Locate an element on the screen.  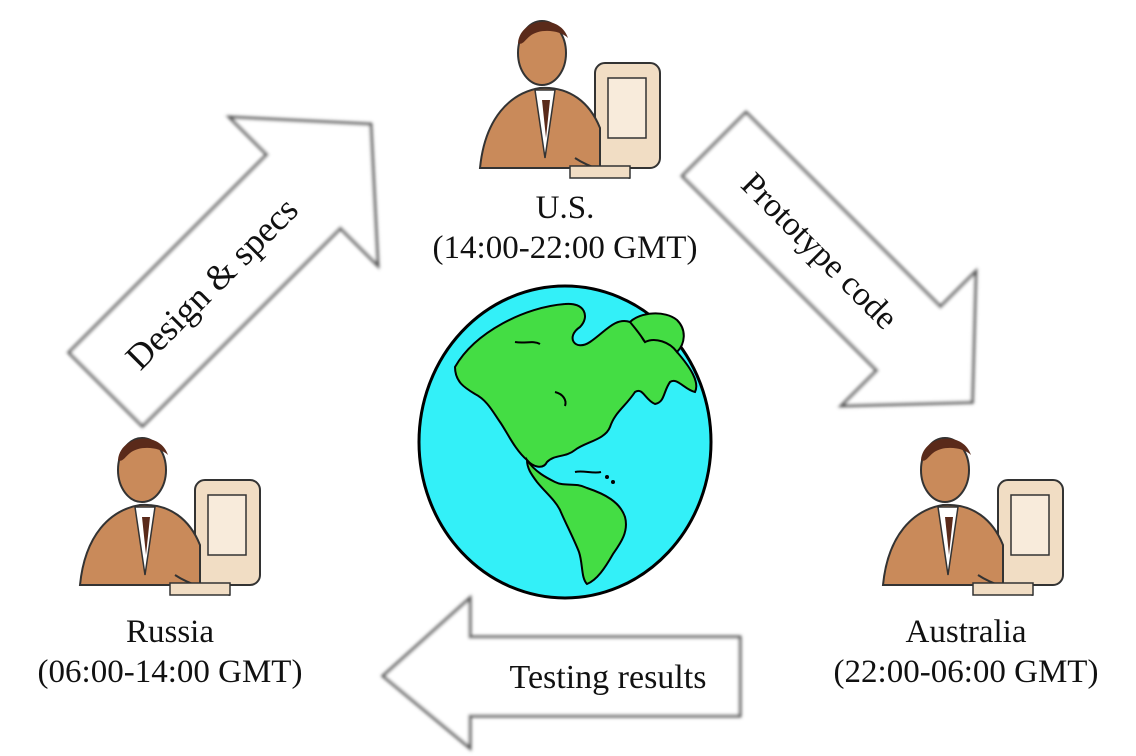
russia-worker-icon is located at coordinates (169, 516).